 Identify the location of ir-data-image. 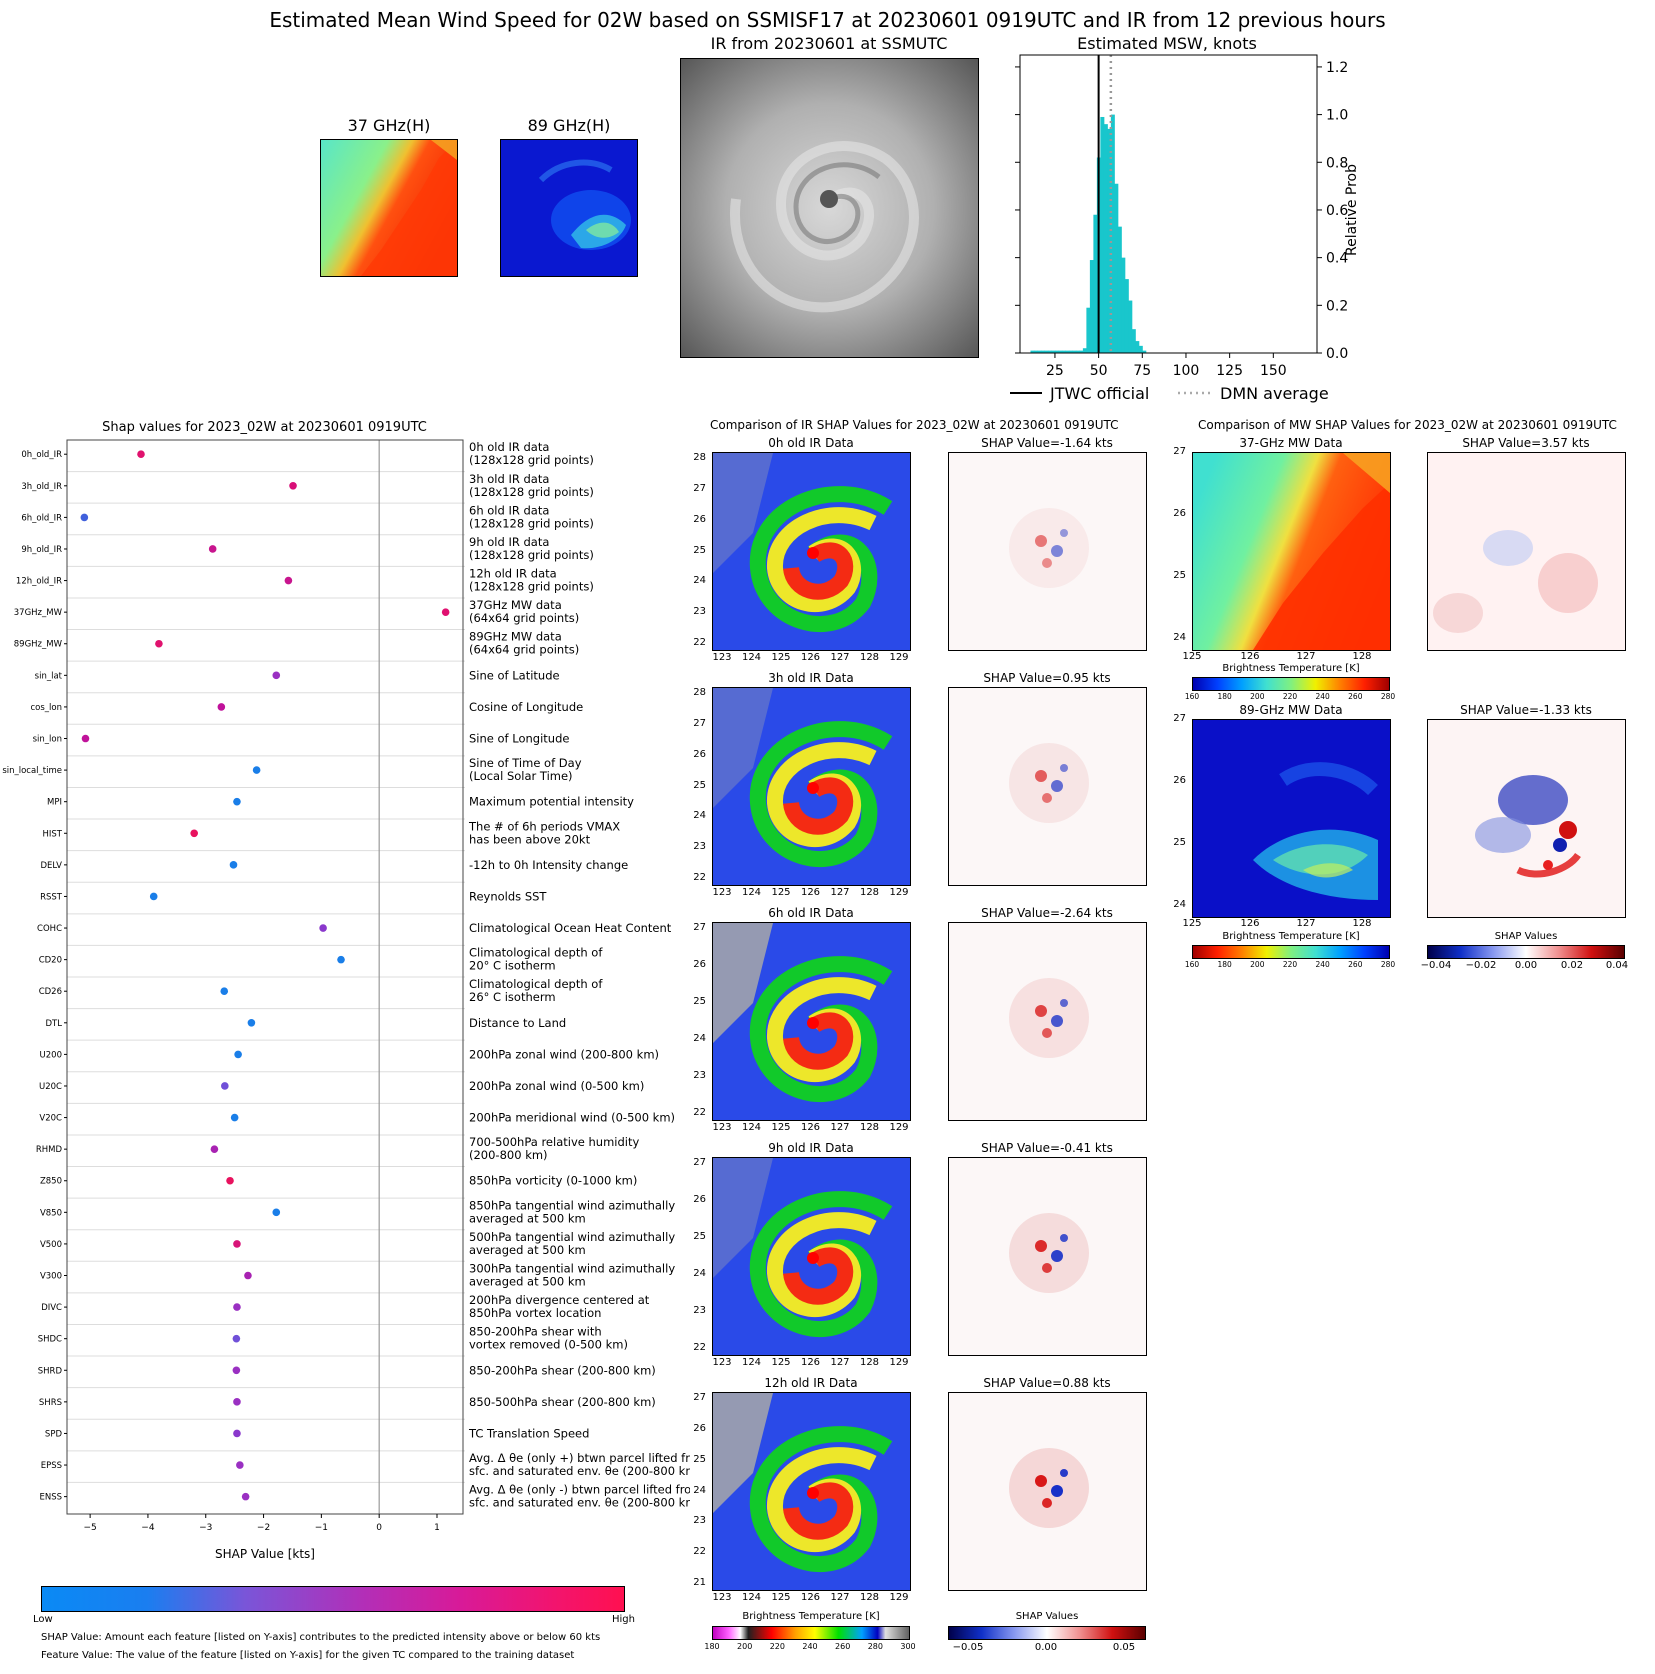
(811, 786).